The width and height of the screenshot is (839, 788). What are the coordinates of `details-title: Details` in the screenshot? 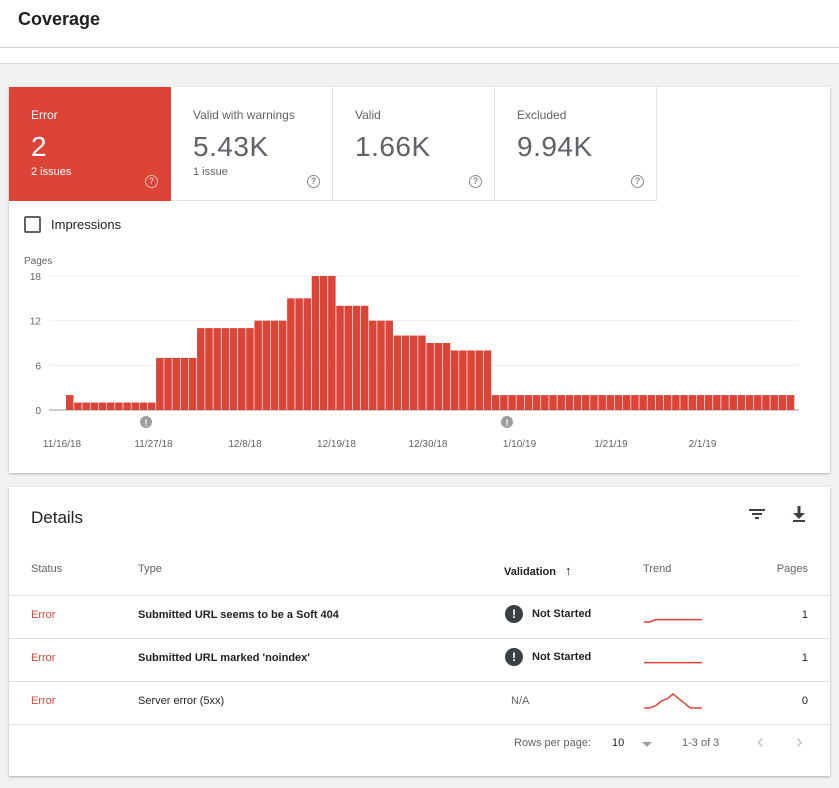 It's located at (57, 517).